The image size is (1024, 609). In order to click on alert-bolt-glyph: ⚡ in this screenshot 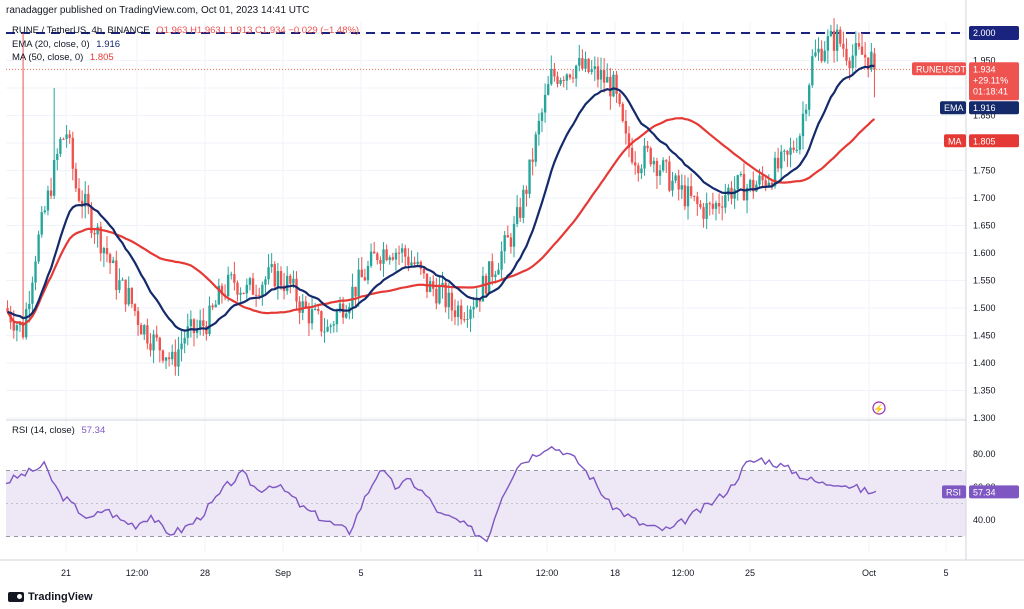, I will do `click(878, 409)`.